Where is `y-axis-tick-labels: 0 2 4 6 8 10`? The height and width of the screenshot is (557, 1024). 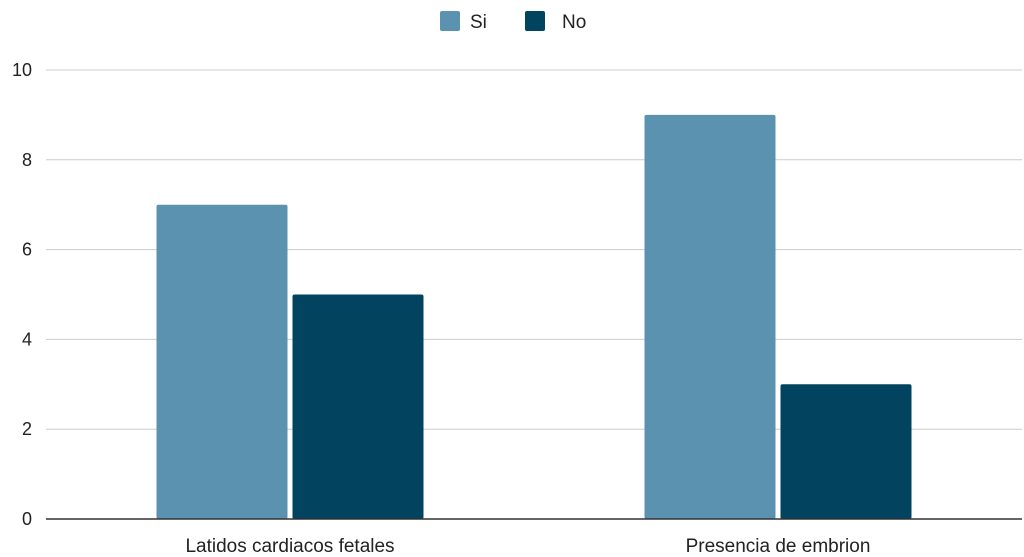
y-axis-tick-labels: 0 2 4 6 8 10 is located at coordinates (22, 294).